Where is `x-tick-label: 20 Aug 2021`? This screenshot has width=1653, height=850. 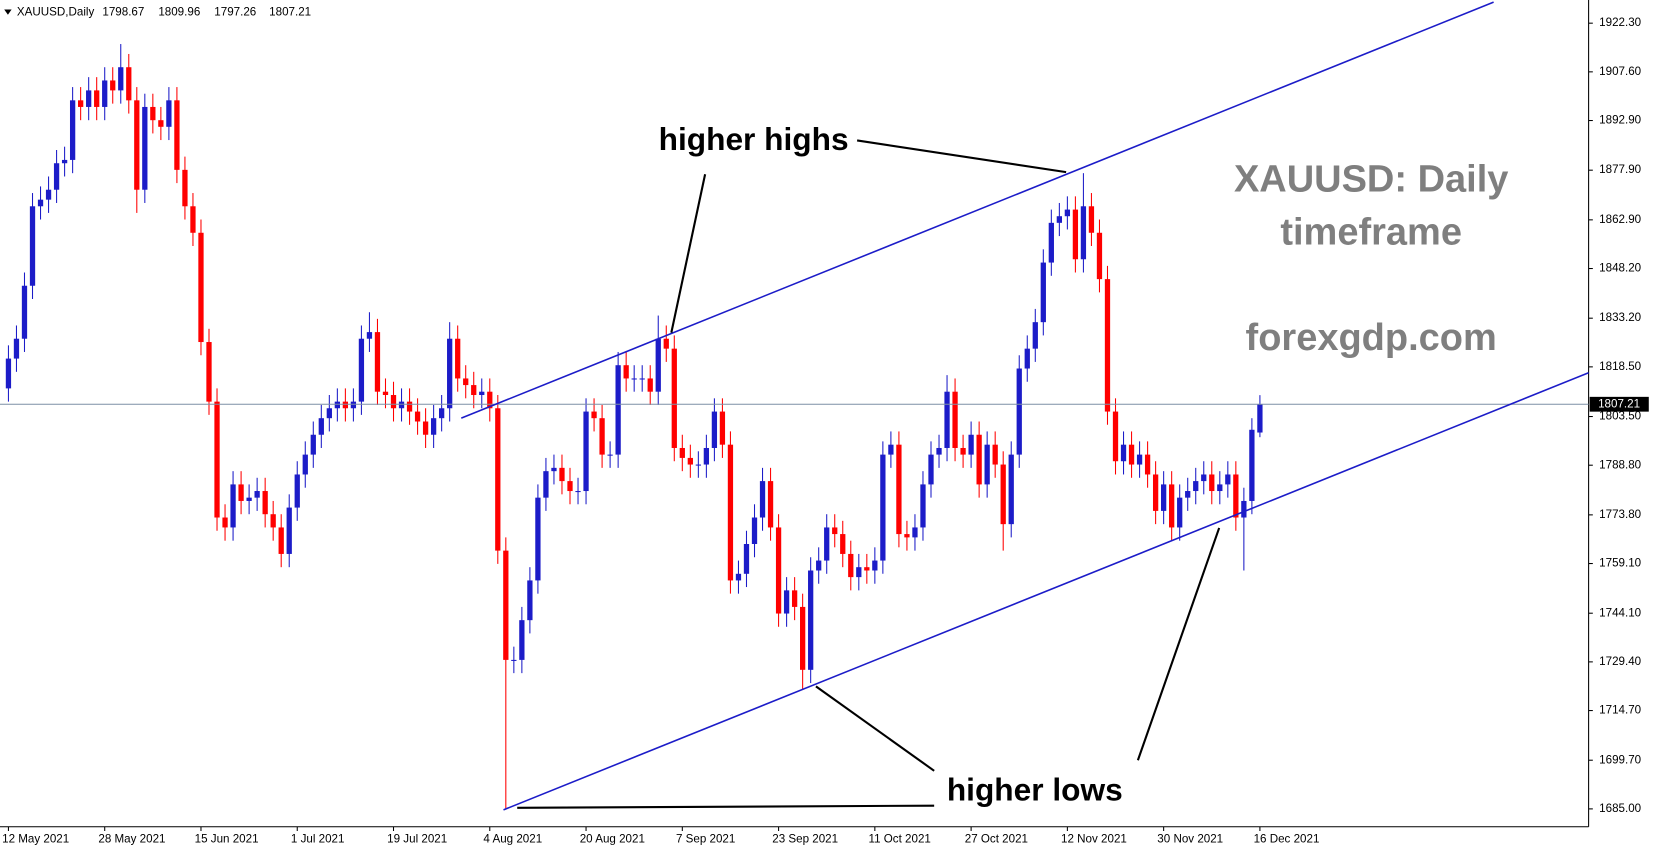
x-tick-label: 20 Aug 2021 is located at coordinates (612, 839).